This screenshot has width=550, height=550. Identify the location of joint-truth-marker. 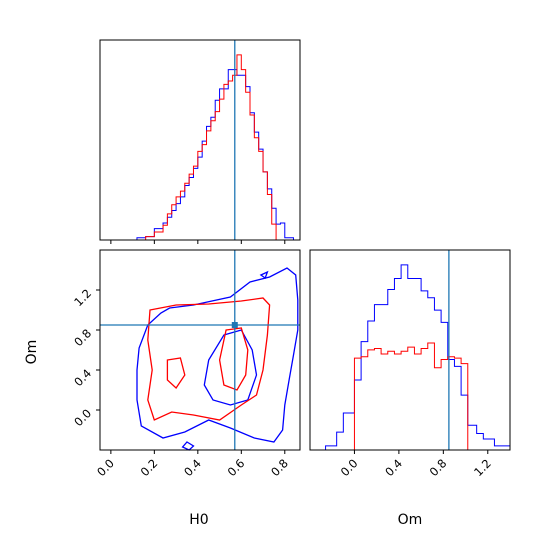
(234, 325).